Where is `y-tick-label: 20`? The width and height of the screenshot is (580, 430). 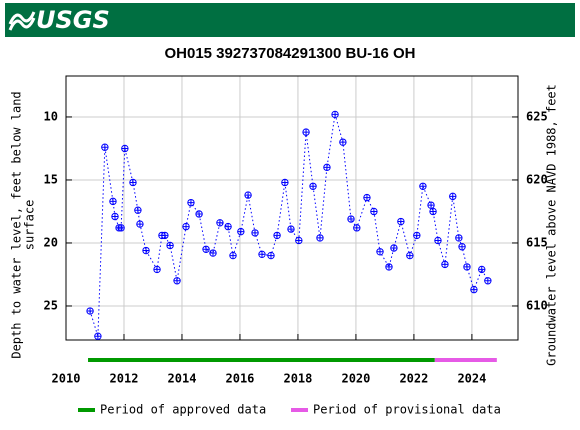 y-tick-label: 20 is located at coordinates (51, 242).